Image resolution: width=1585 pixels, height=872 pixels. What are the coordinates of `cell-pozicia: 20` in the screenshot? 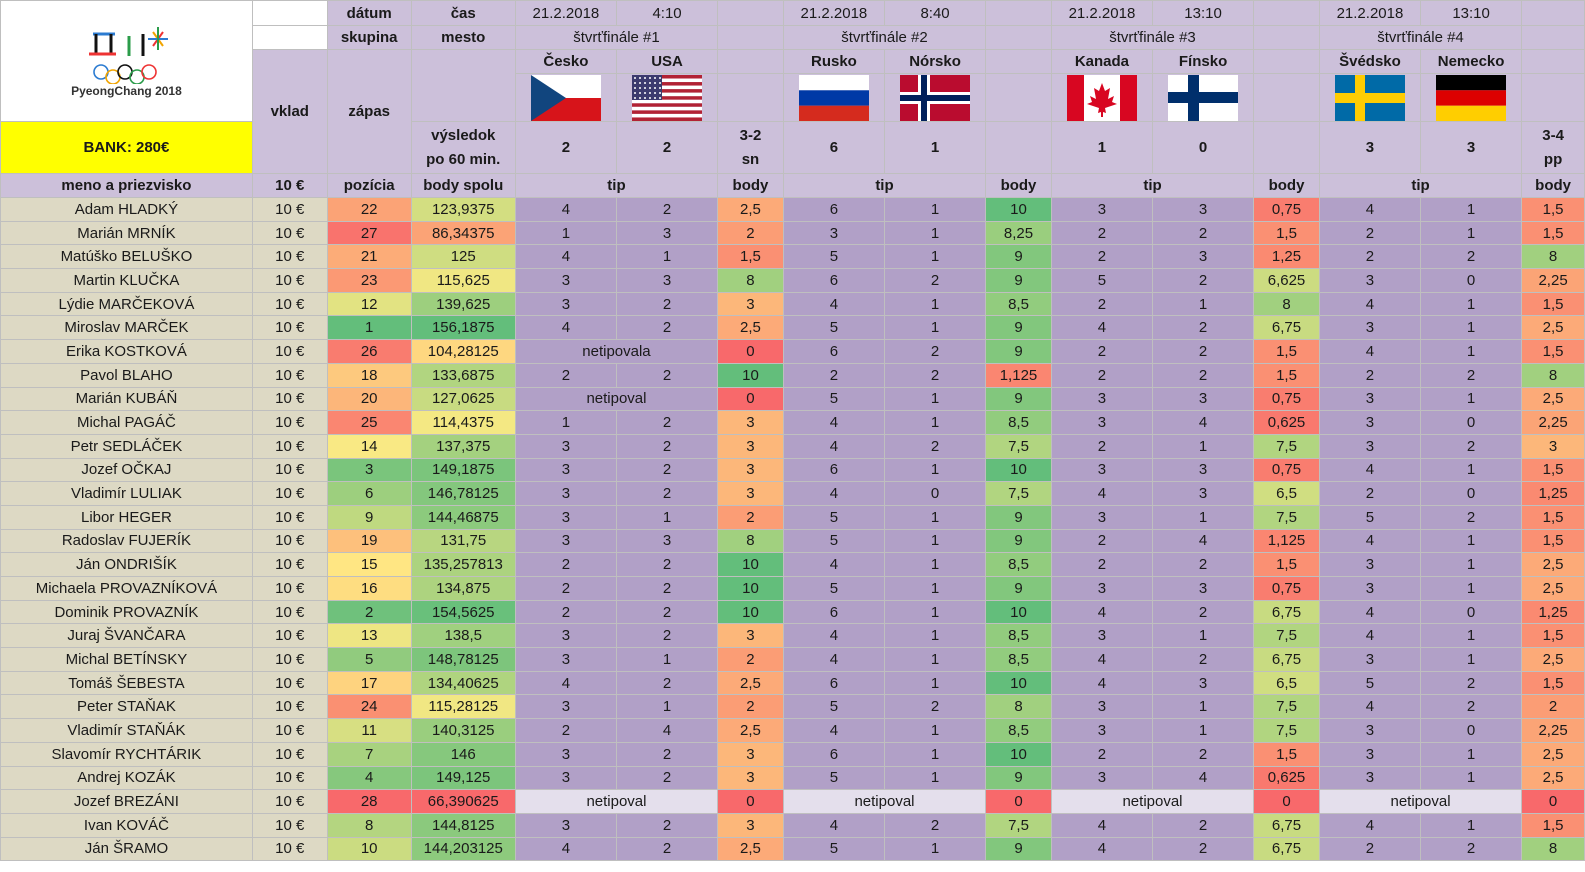 It's located at (369, 399).